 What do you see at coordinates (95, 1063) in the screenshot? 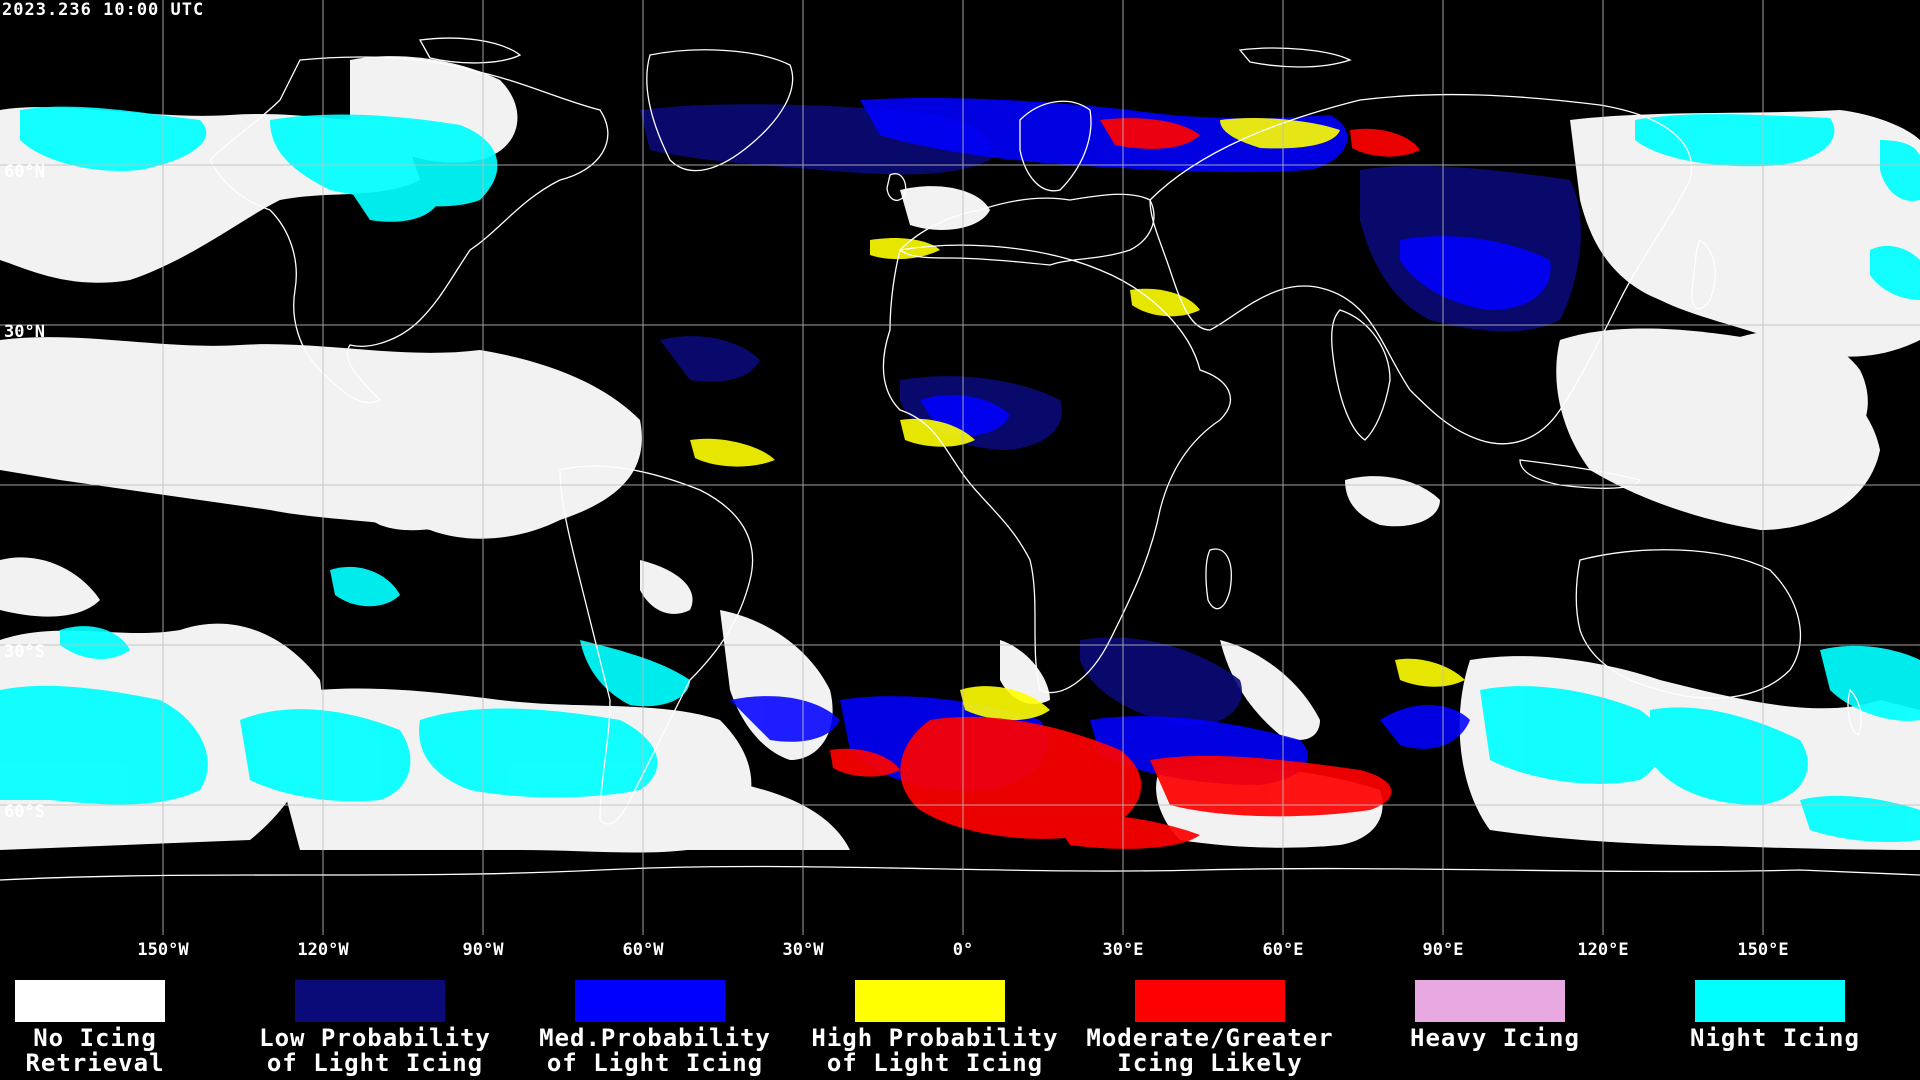
I see `legend-label-line2: Retrieval` at bounding box center [95, 1063].